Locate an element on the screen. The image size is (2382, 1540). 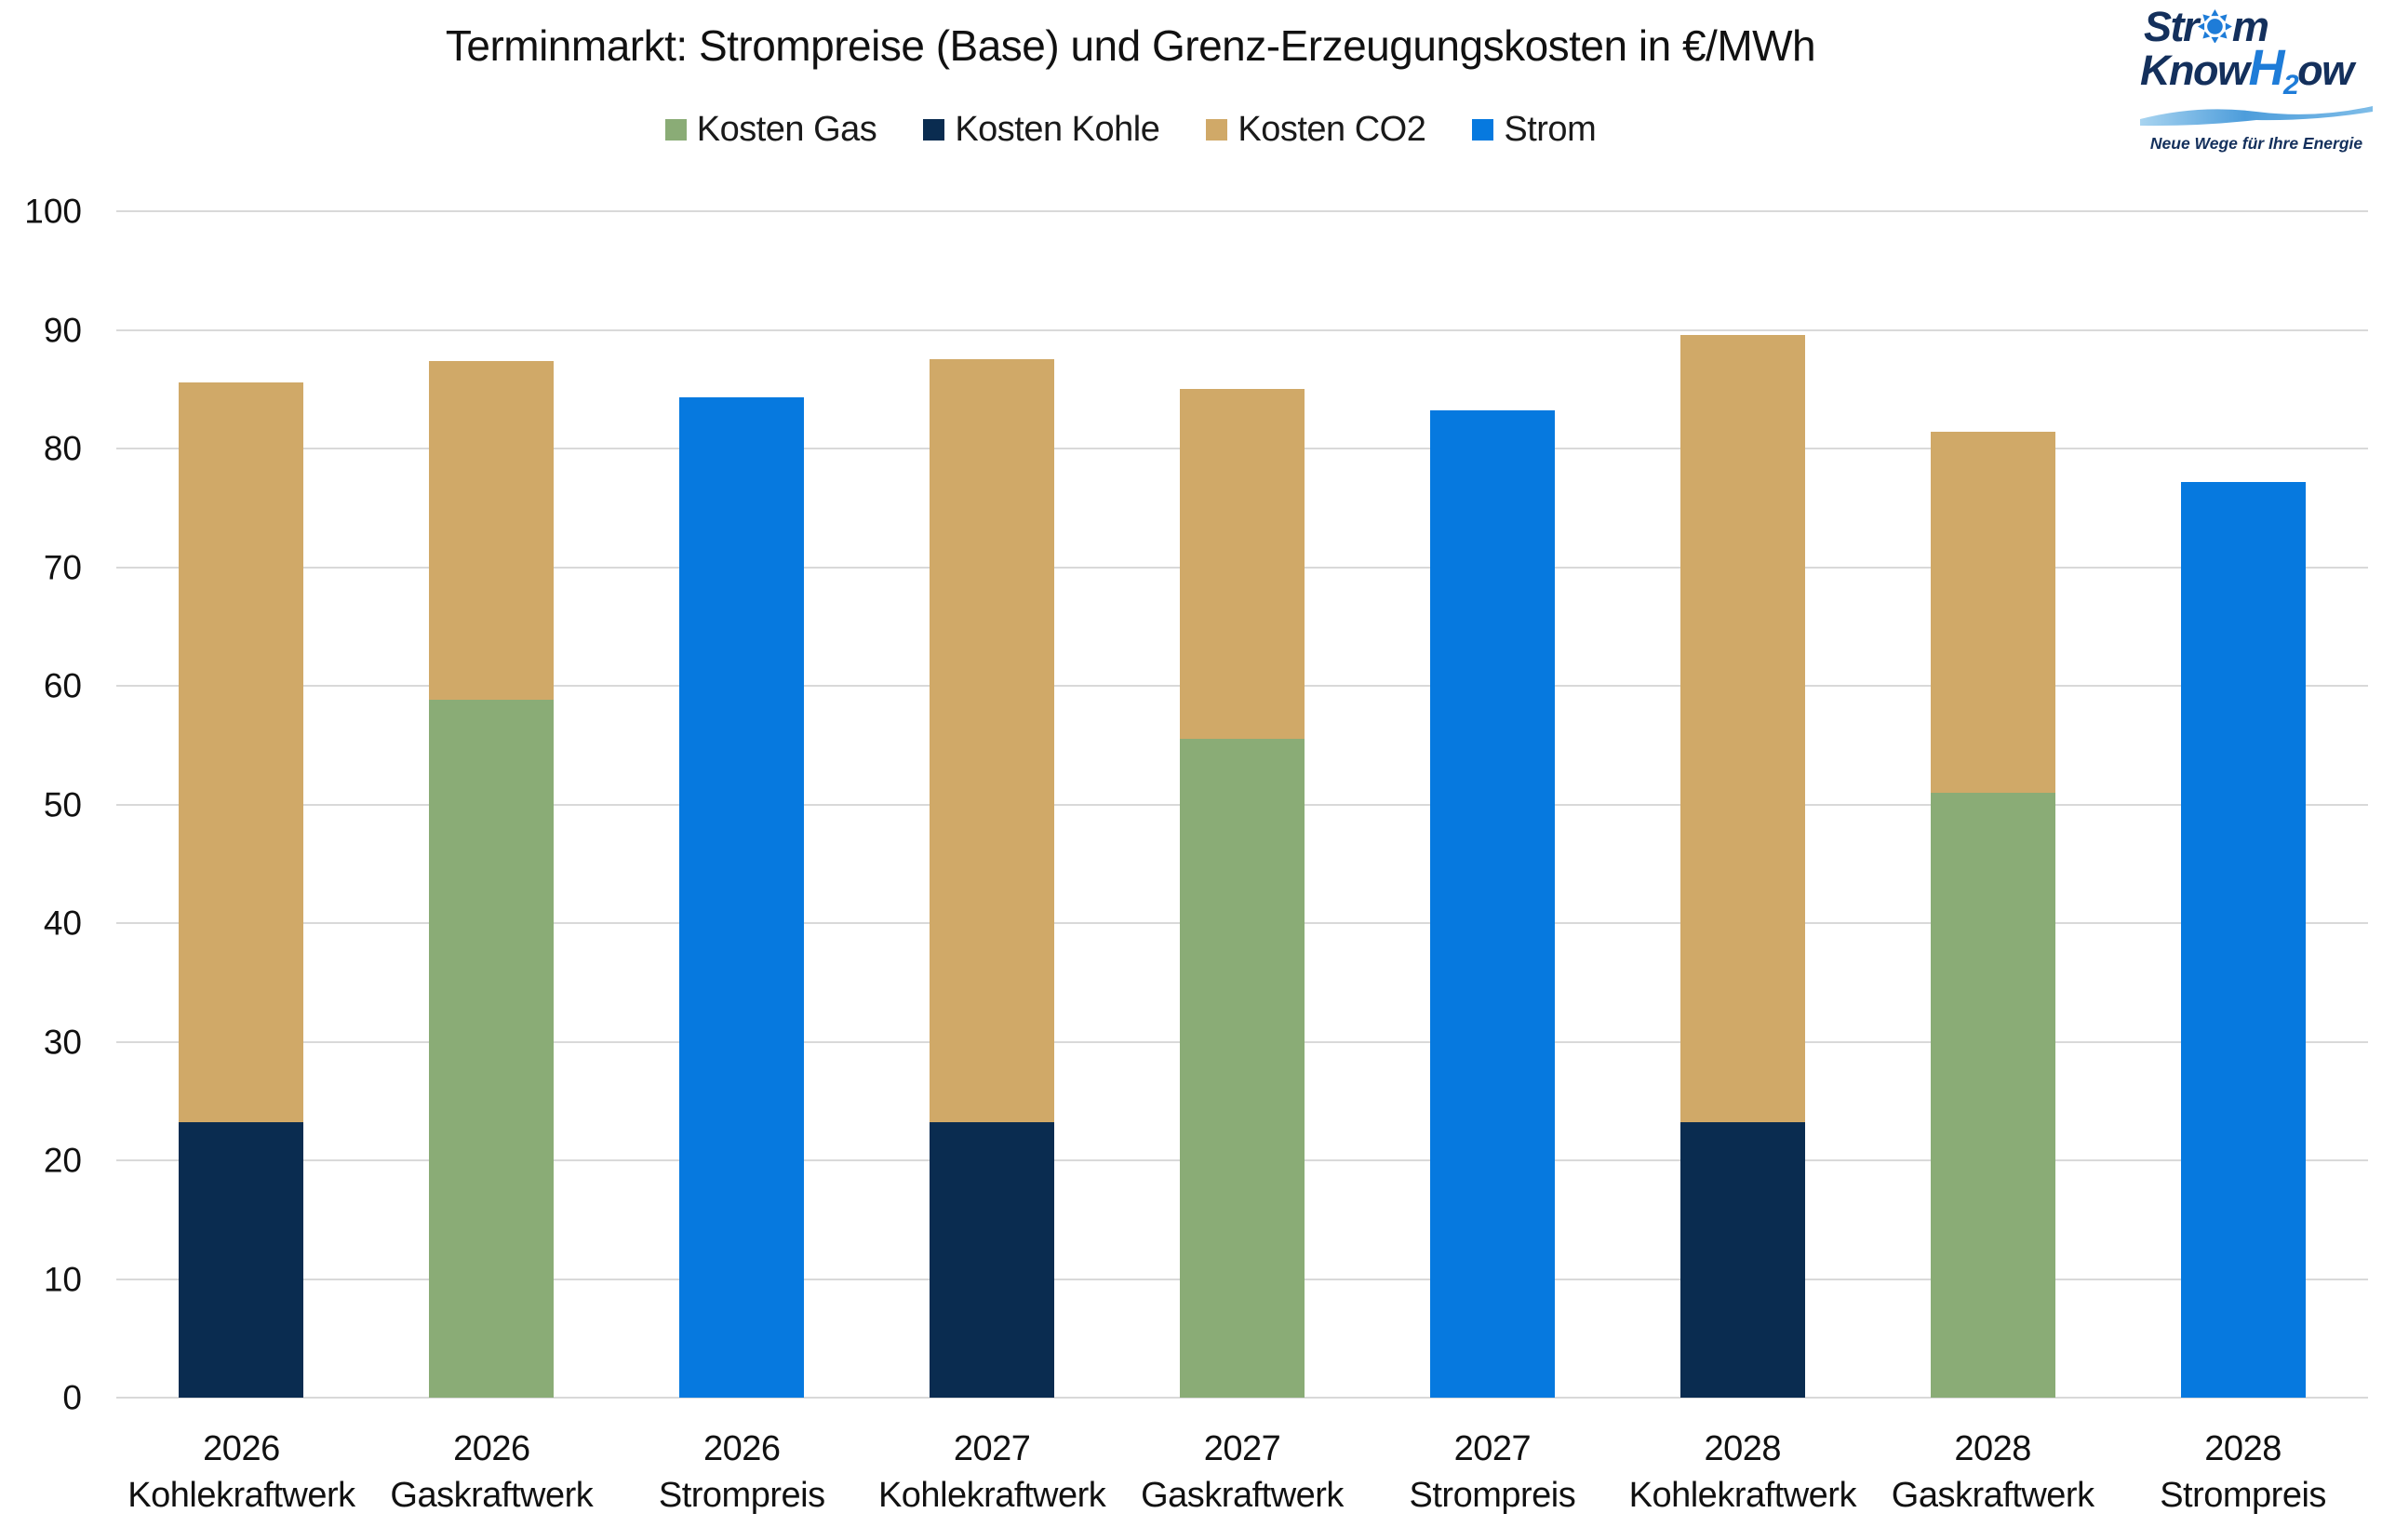
legend-item: Kosten CO2 is located at coordinates (1316, 130).